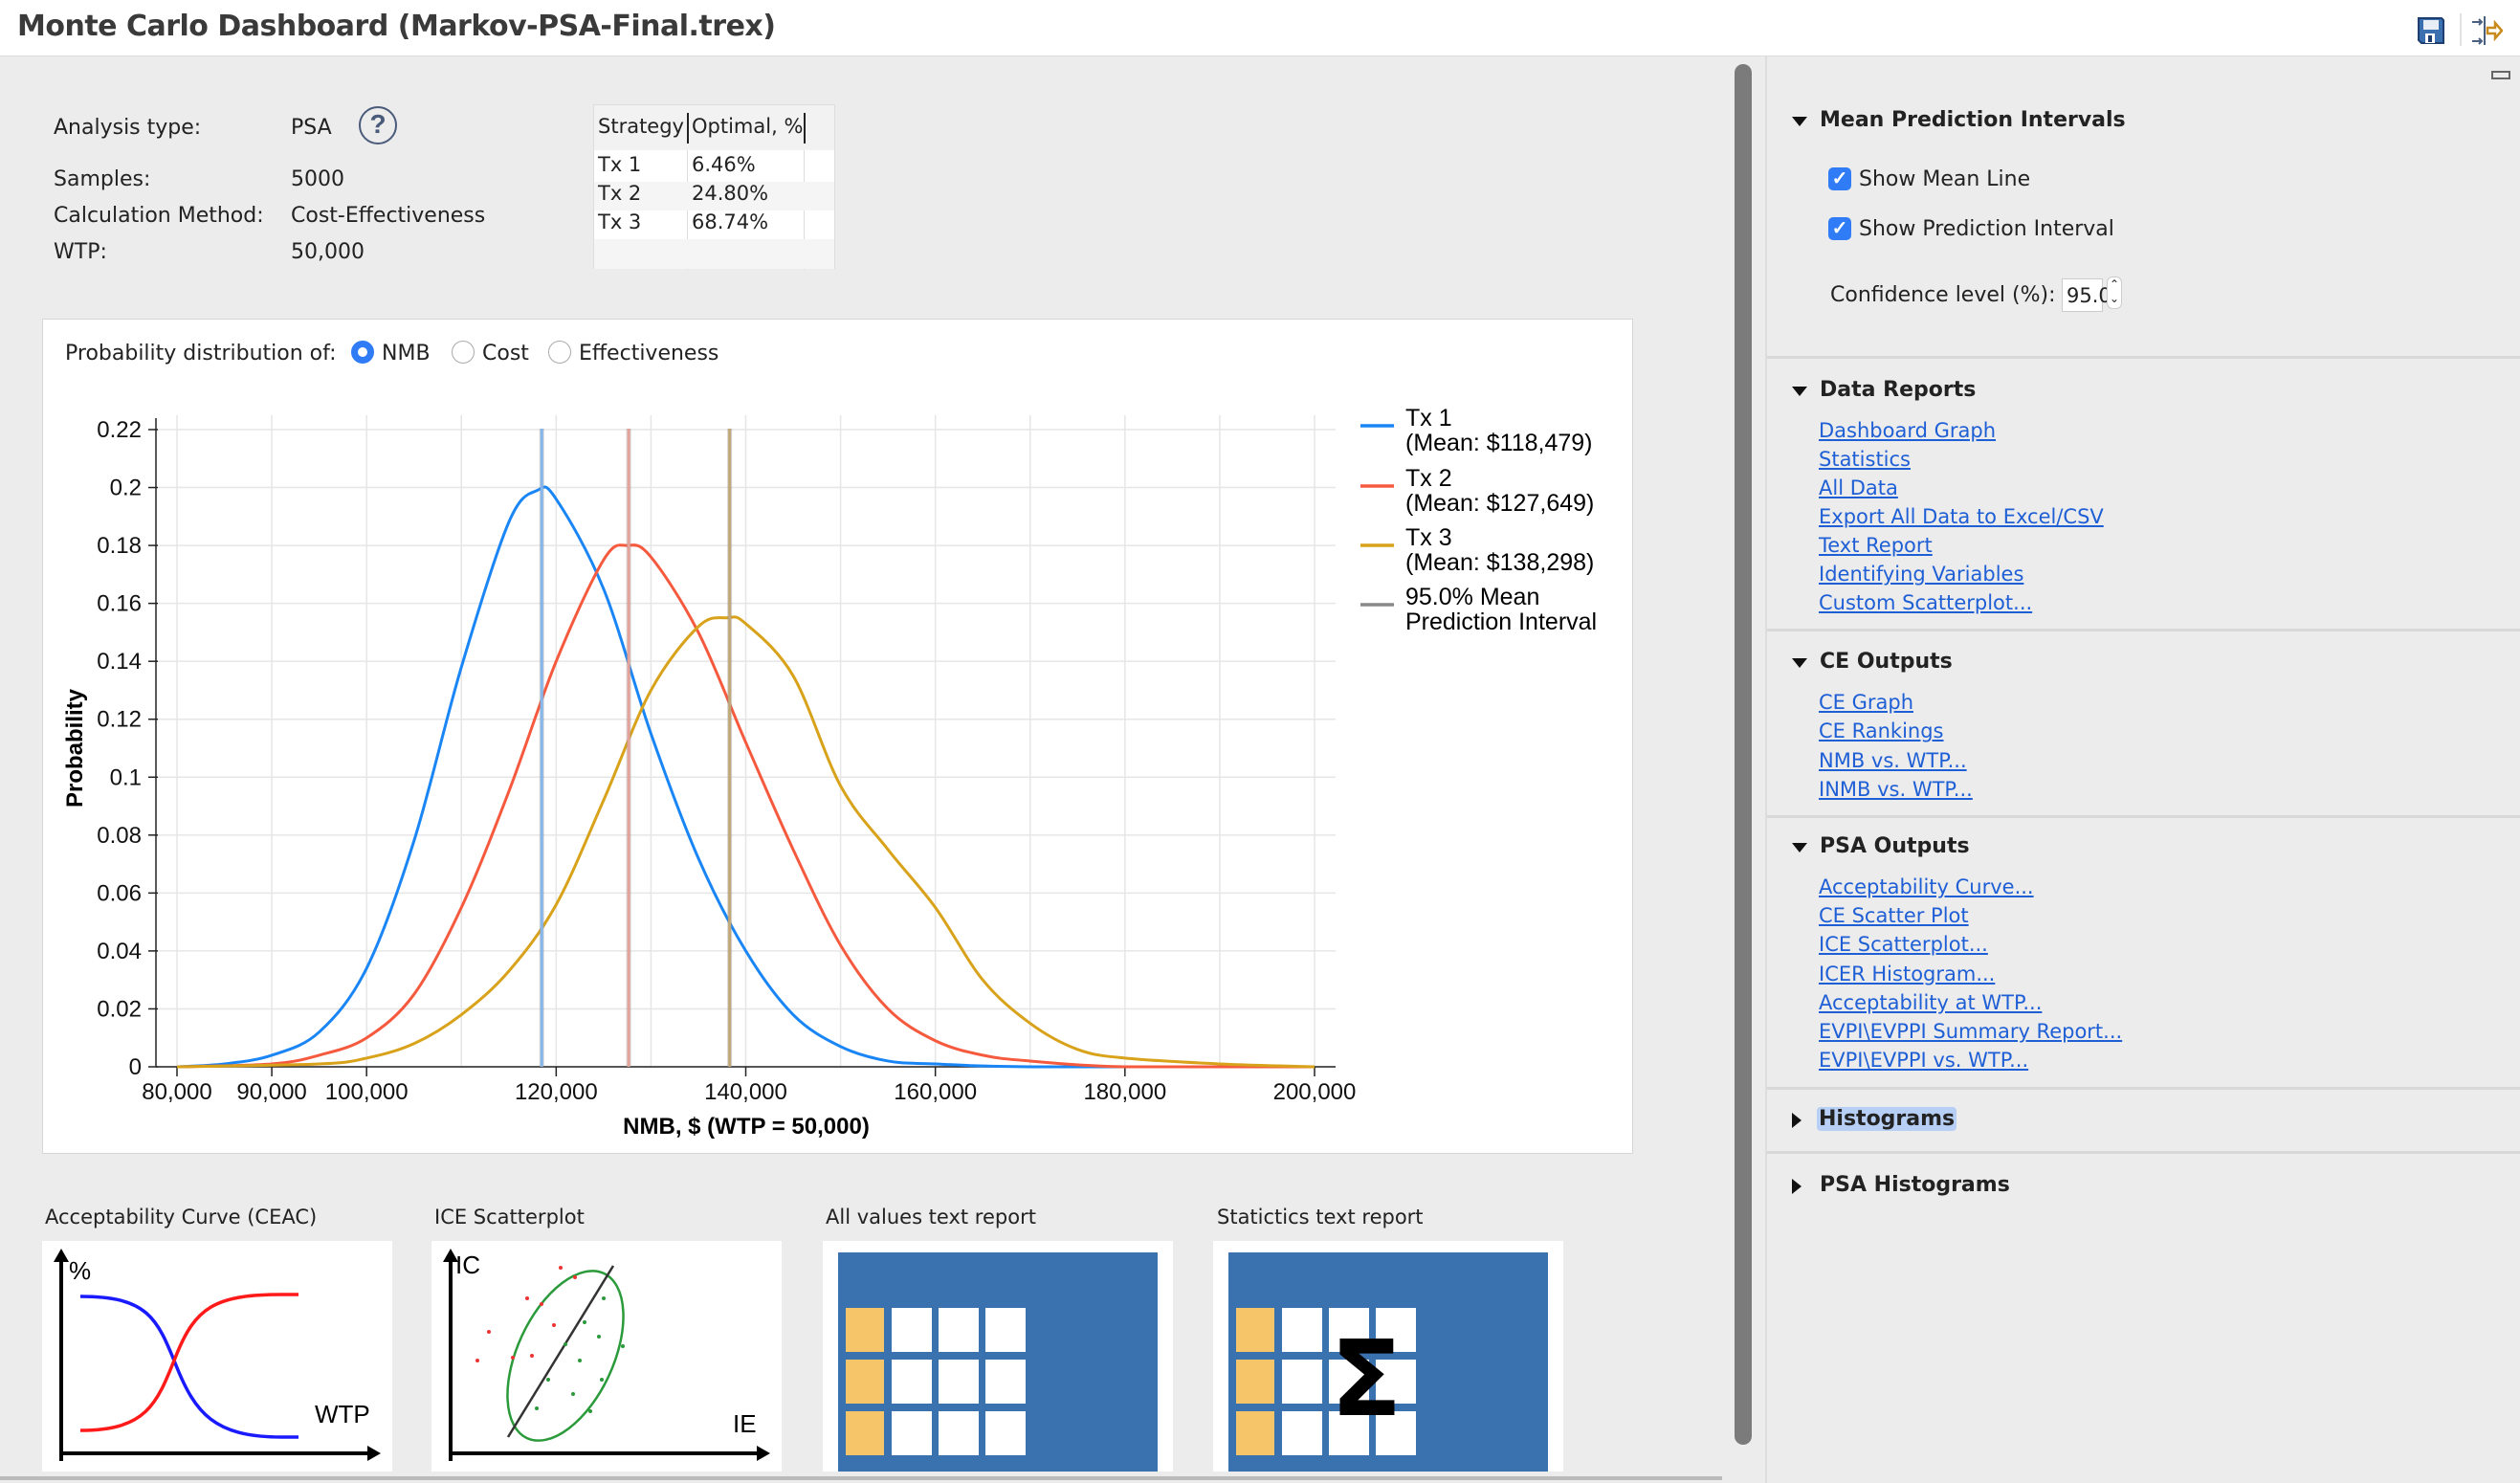 This screenshot has height=1483, width=2520. What do you see at coordinates (120, 1009) in the screenshot?
I see `y-tick-label: 0.02` at bounding box center [120, 1009].